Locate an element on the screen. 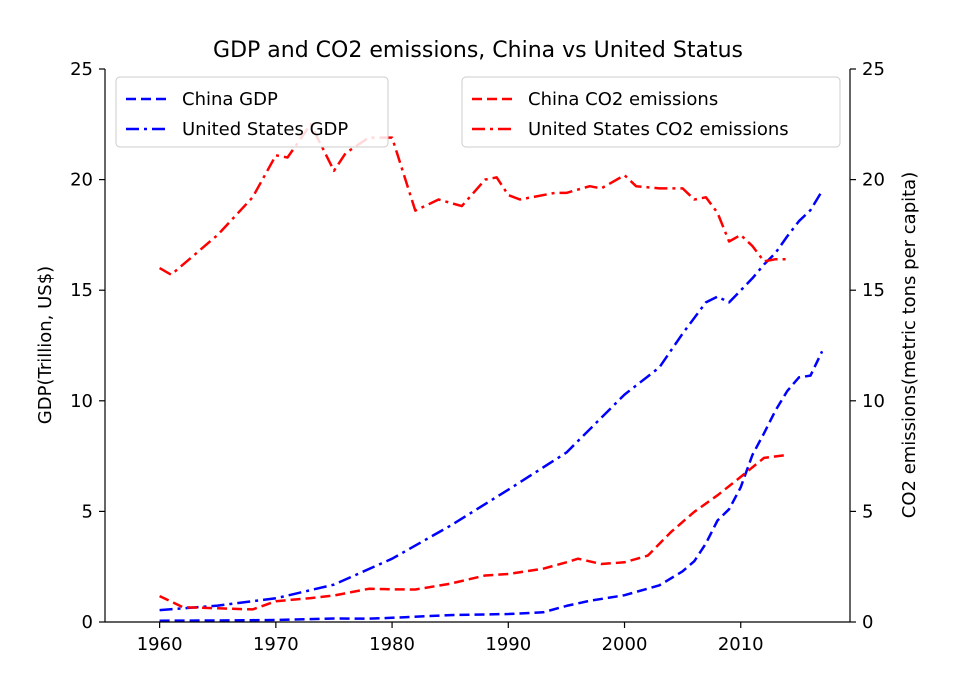 This screenshot has height=677, width=969. y-left-tick-label: 0 is located at coordinates (87, 622).